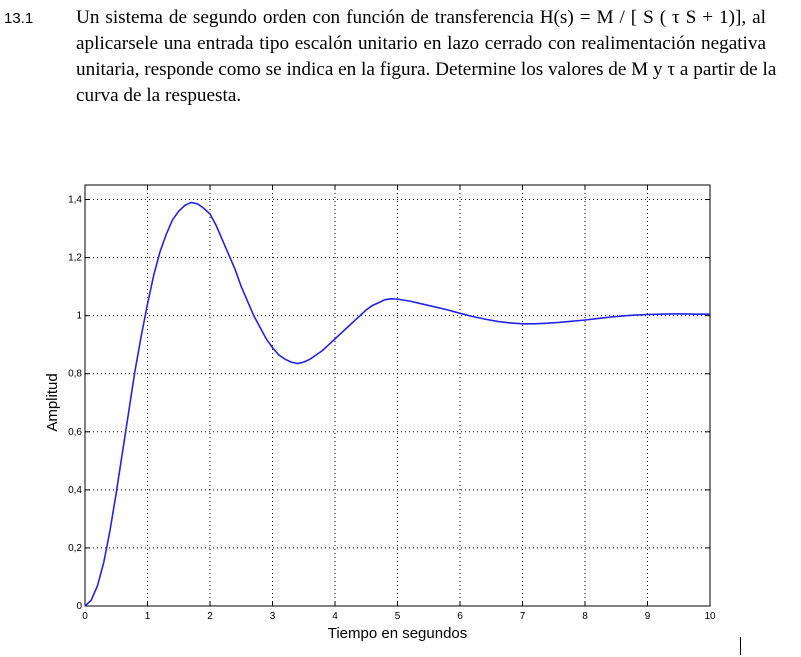 Image resolution: width=801 pixels, height=657 pixels. Describe the element at coordinates (159, 95) in the screenshot. I see `problem-line-4: curva de la respuesta.` at that location.